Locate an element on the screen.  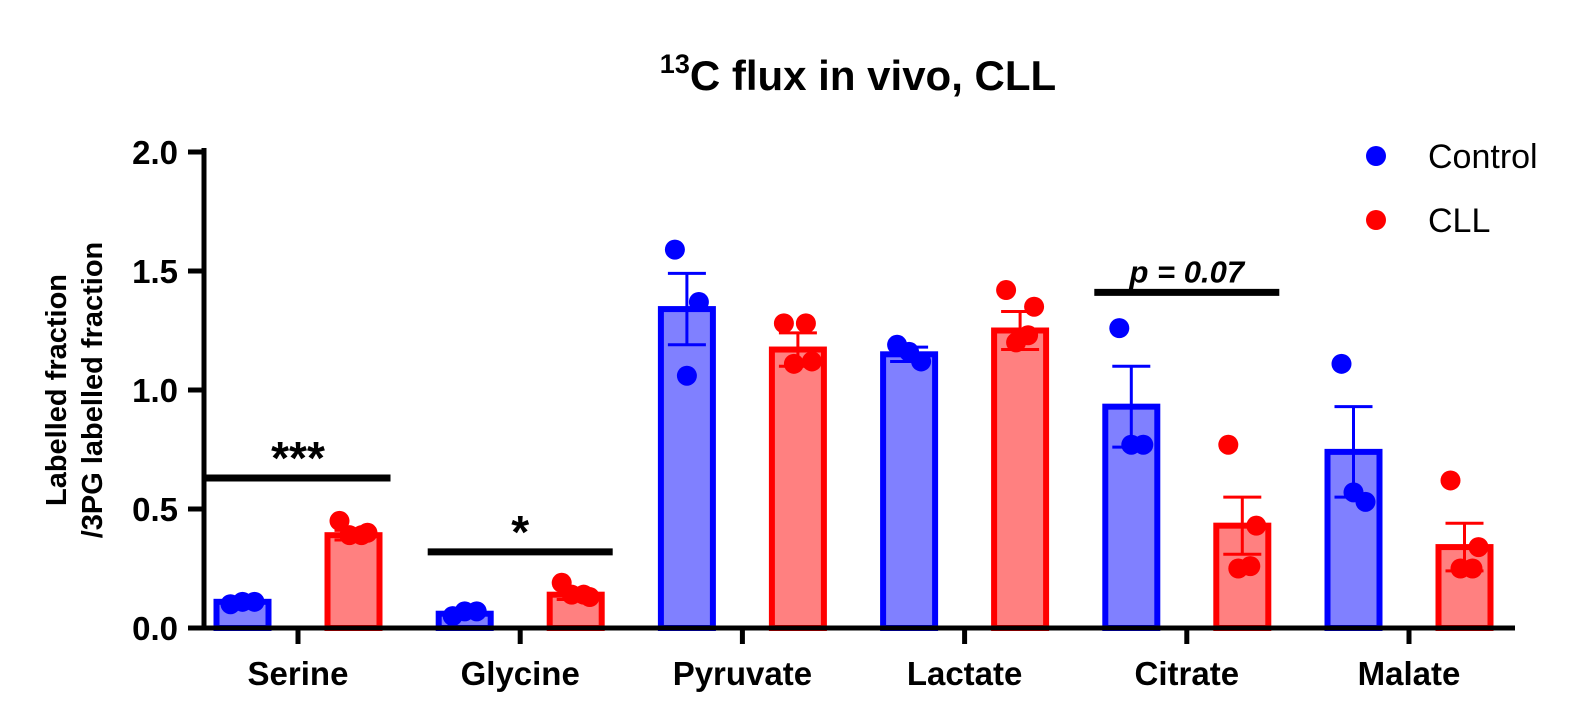
y-axis: 0.0 0.5 1.0 1.5 2.0 is located at coordinates (168, 390).